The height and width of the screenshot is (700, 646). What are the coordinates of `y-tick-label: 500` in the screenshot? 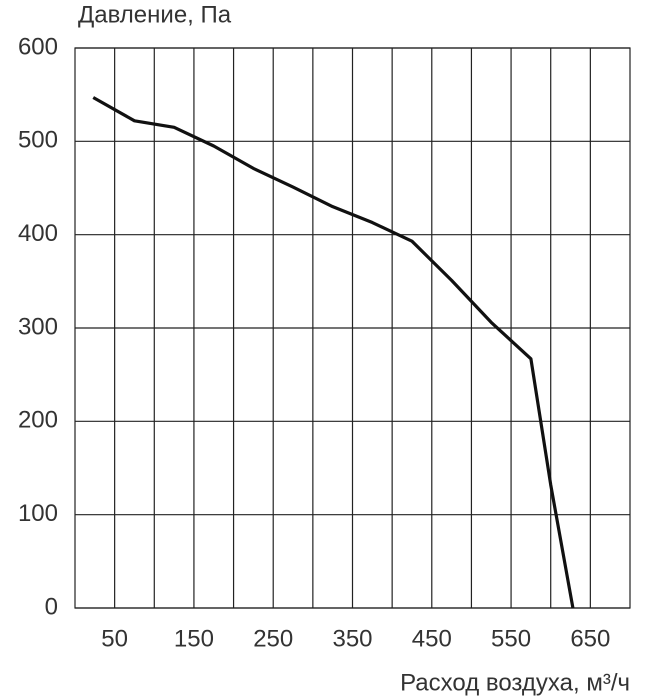 It's located at (38, 140).